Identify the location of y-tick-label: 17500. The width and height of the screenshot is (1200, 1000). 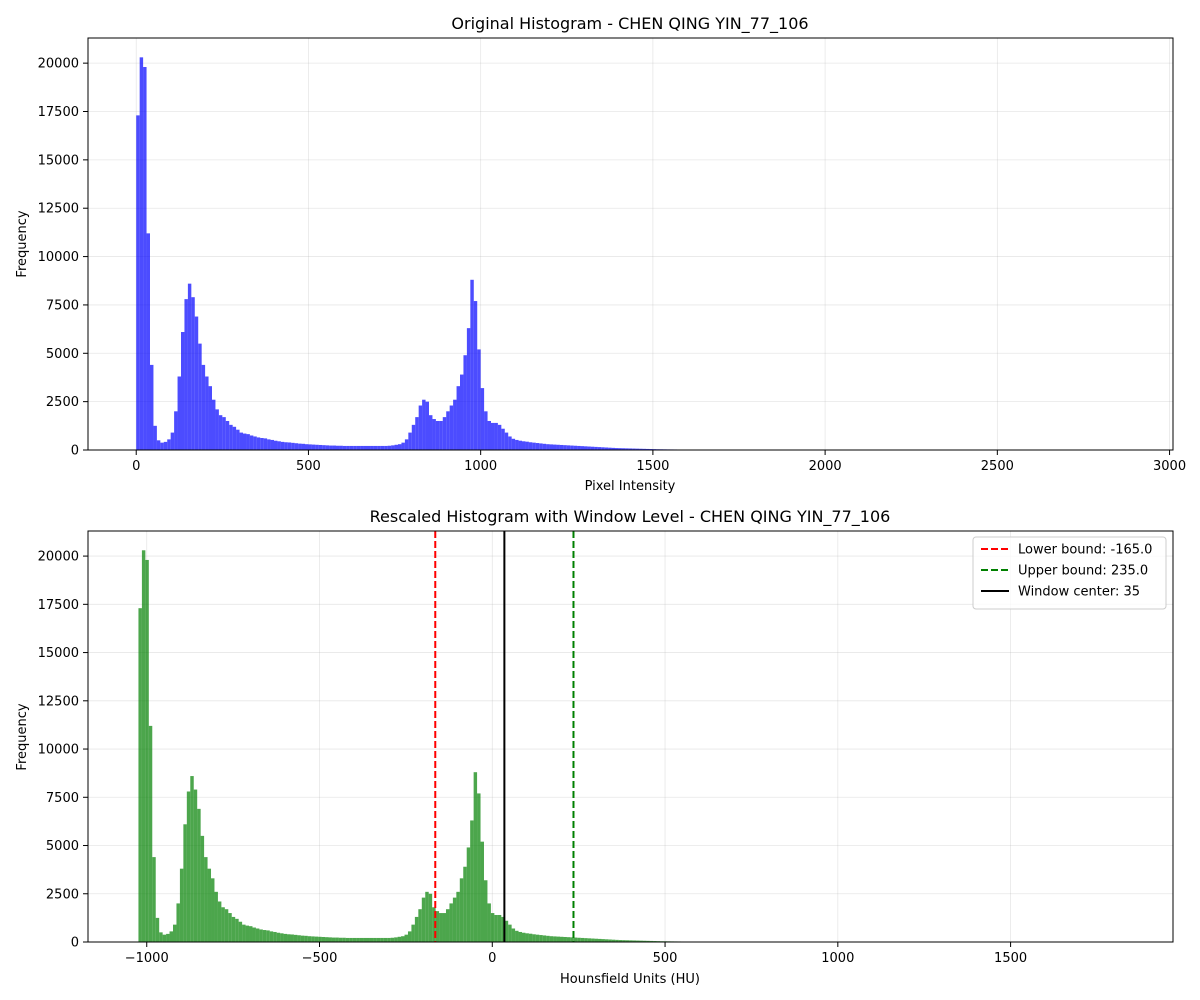
(58, 605).